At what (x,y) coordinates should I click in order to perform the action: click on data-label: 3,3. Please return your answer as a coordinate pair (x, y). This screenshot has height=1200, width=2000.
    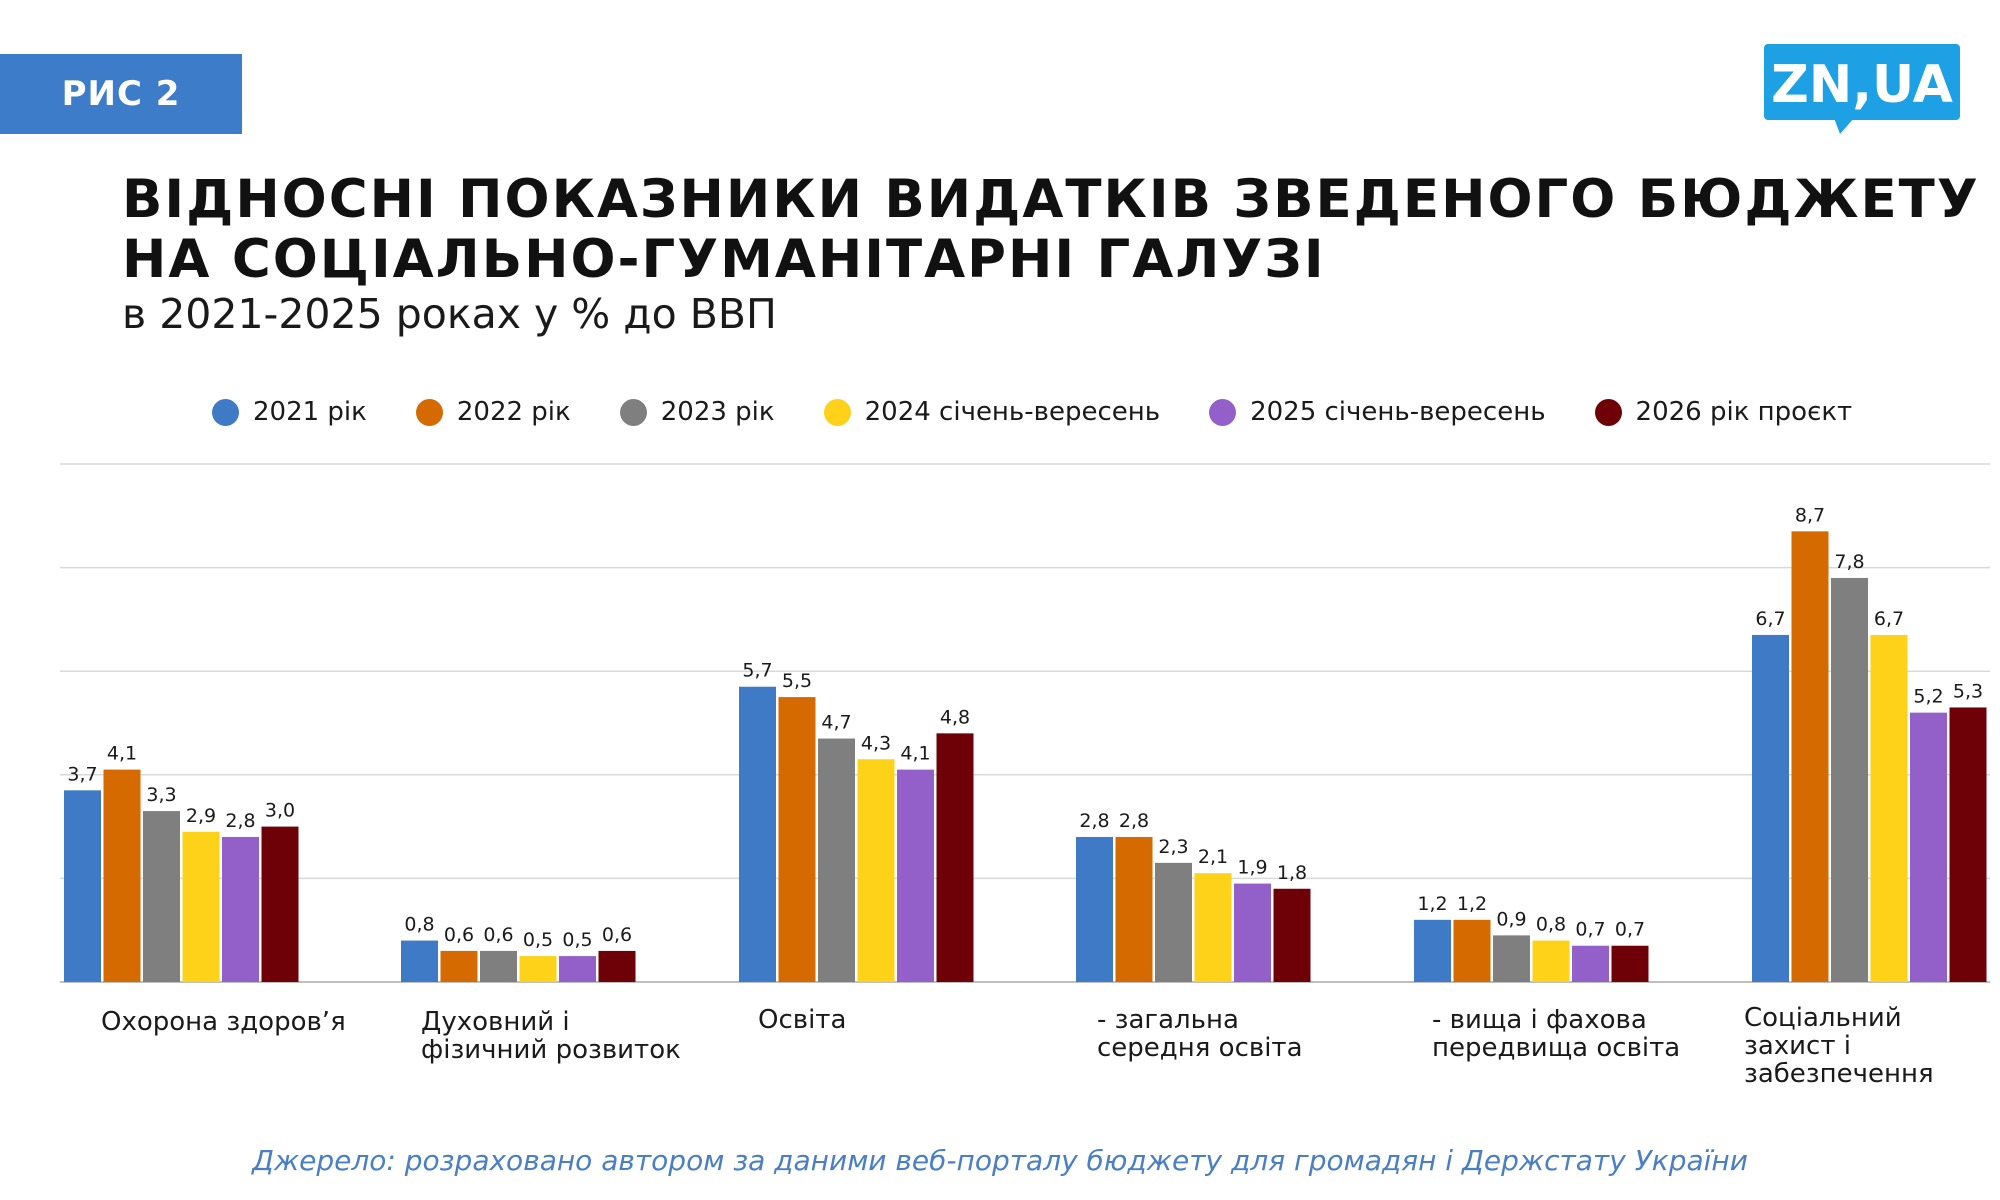
    Looking at the image, I should click on (161, 795).